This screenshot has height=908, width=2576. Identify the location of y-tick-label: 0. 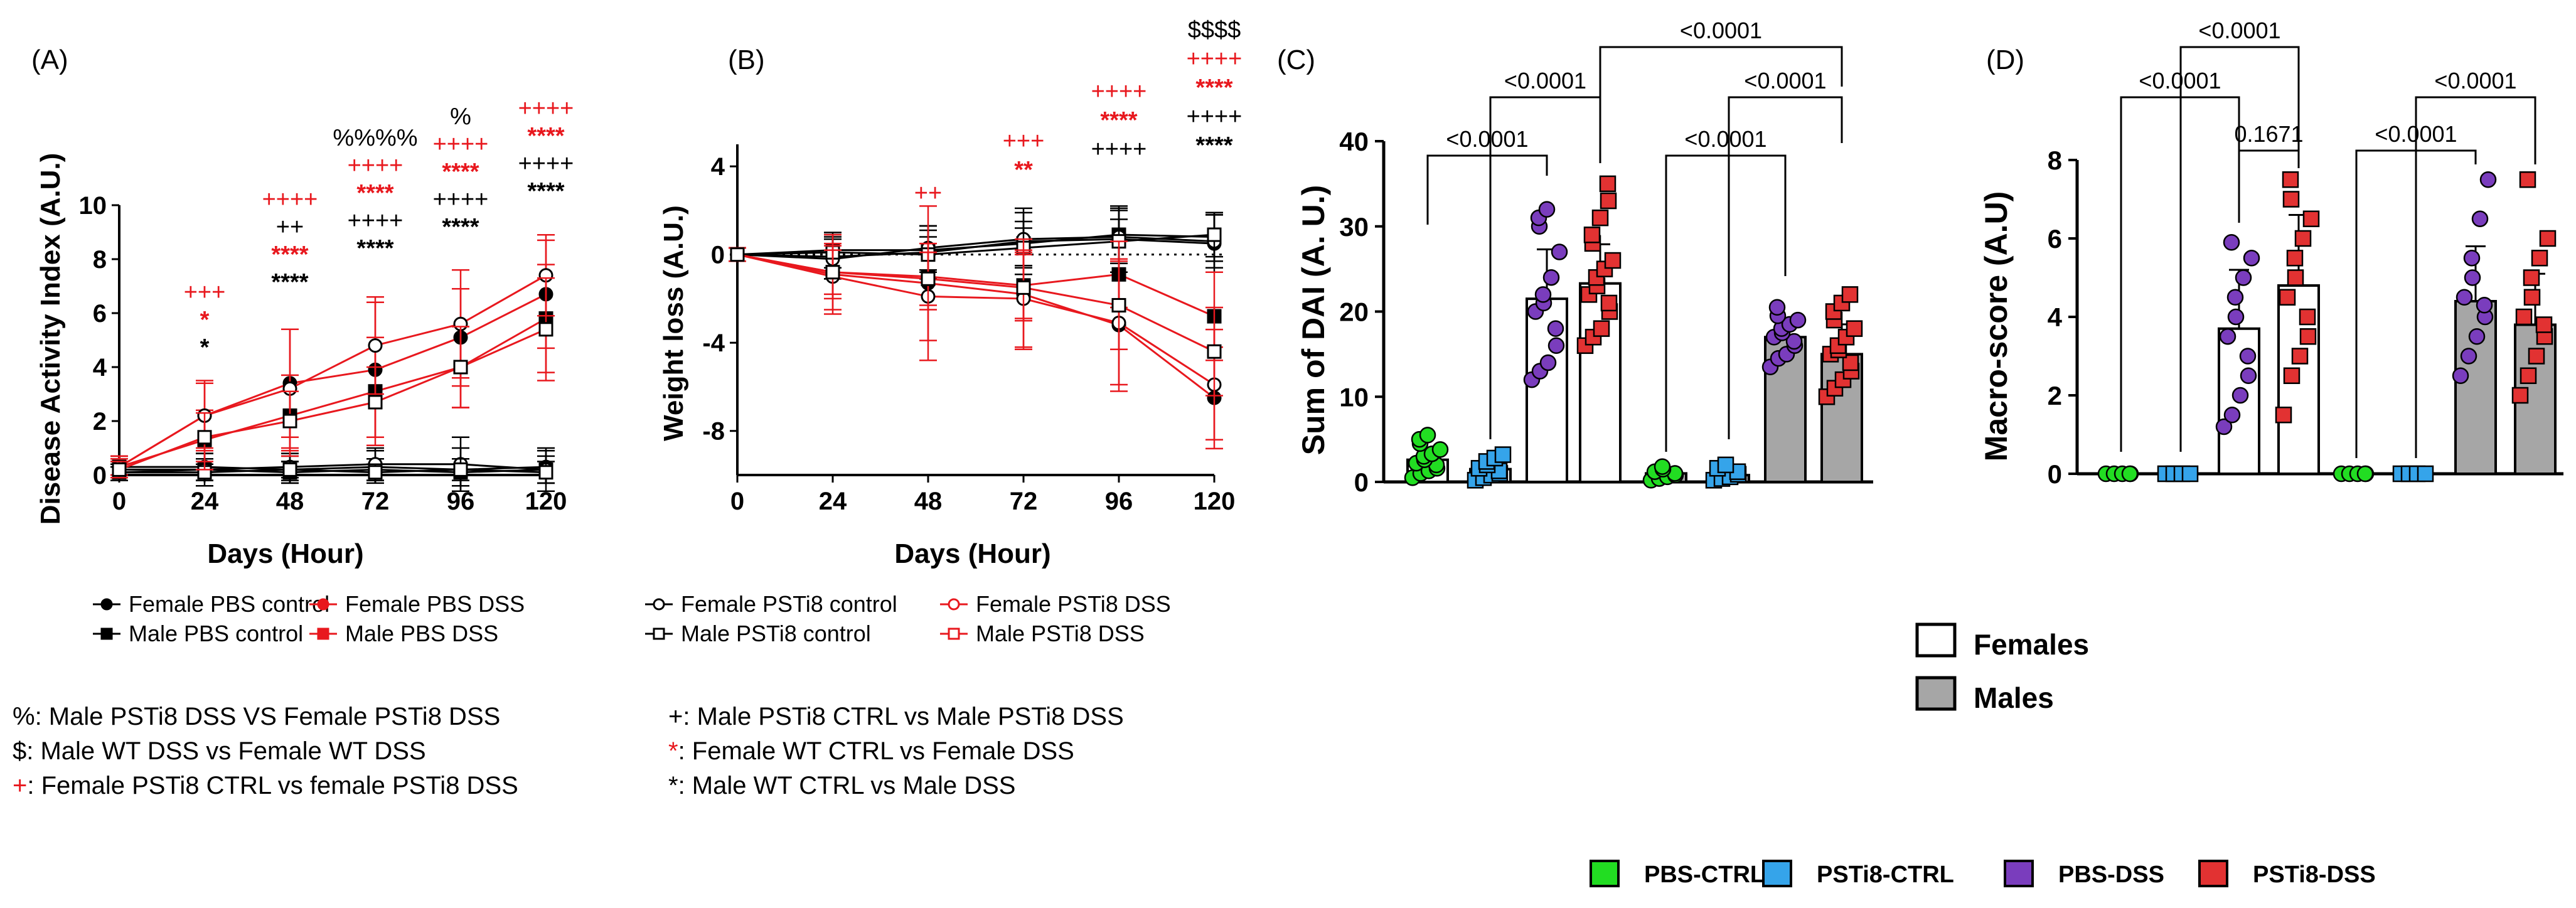
(718, 255).